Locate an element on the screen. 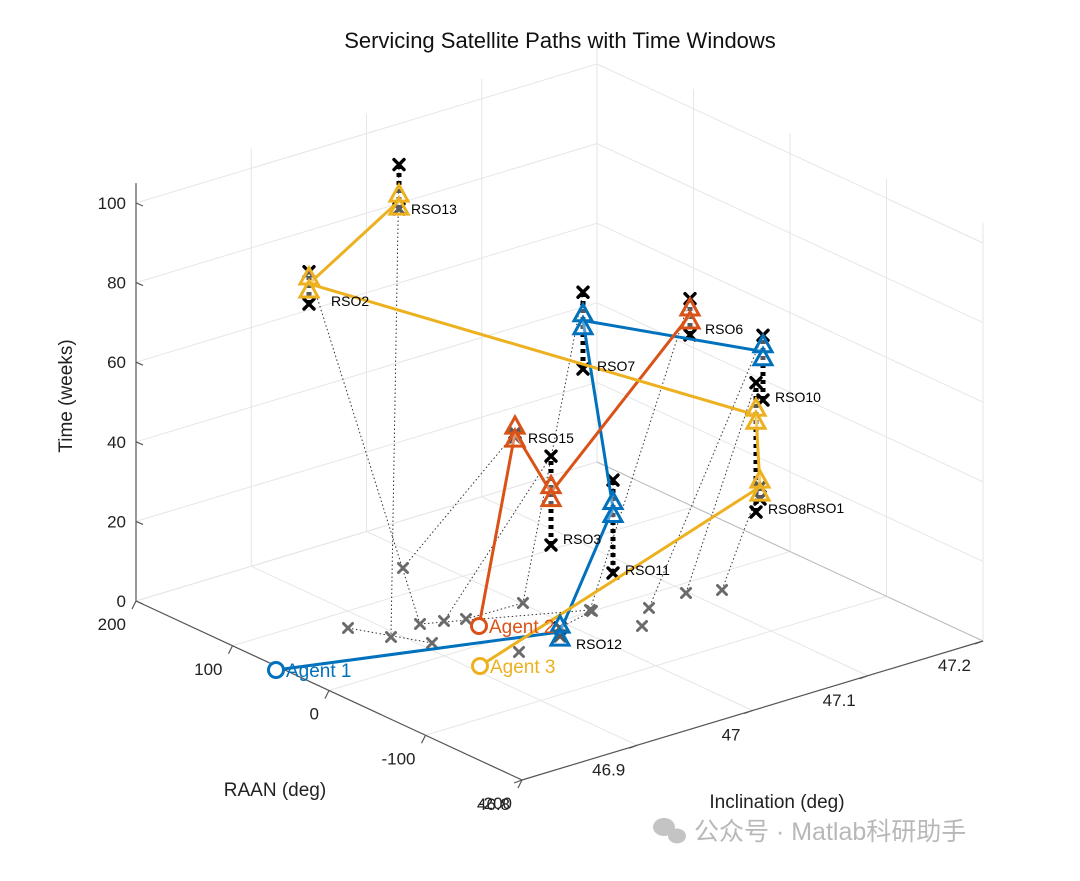  z-tick-label: 100 is located at coordinates (112, 203).